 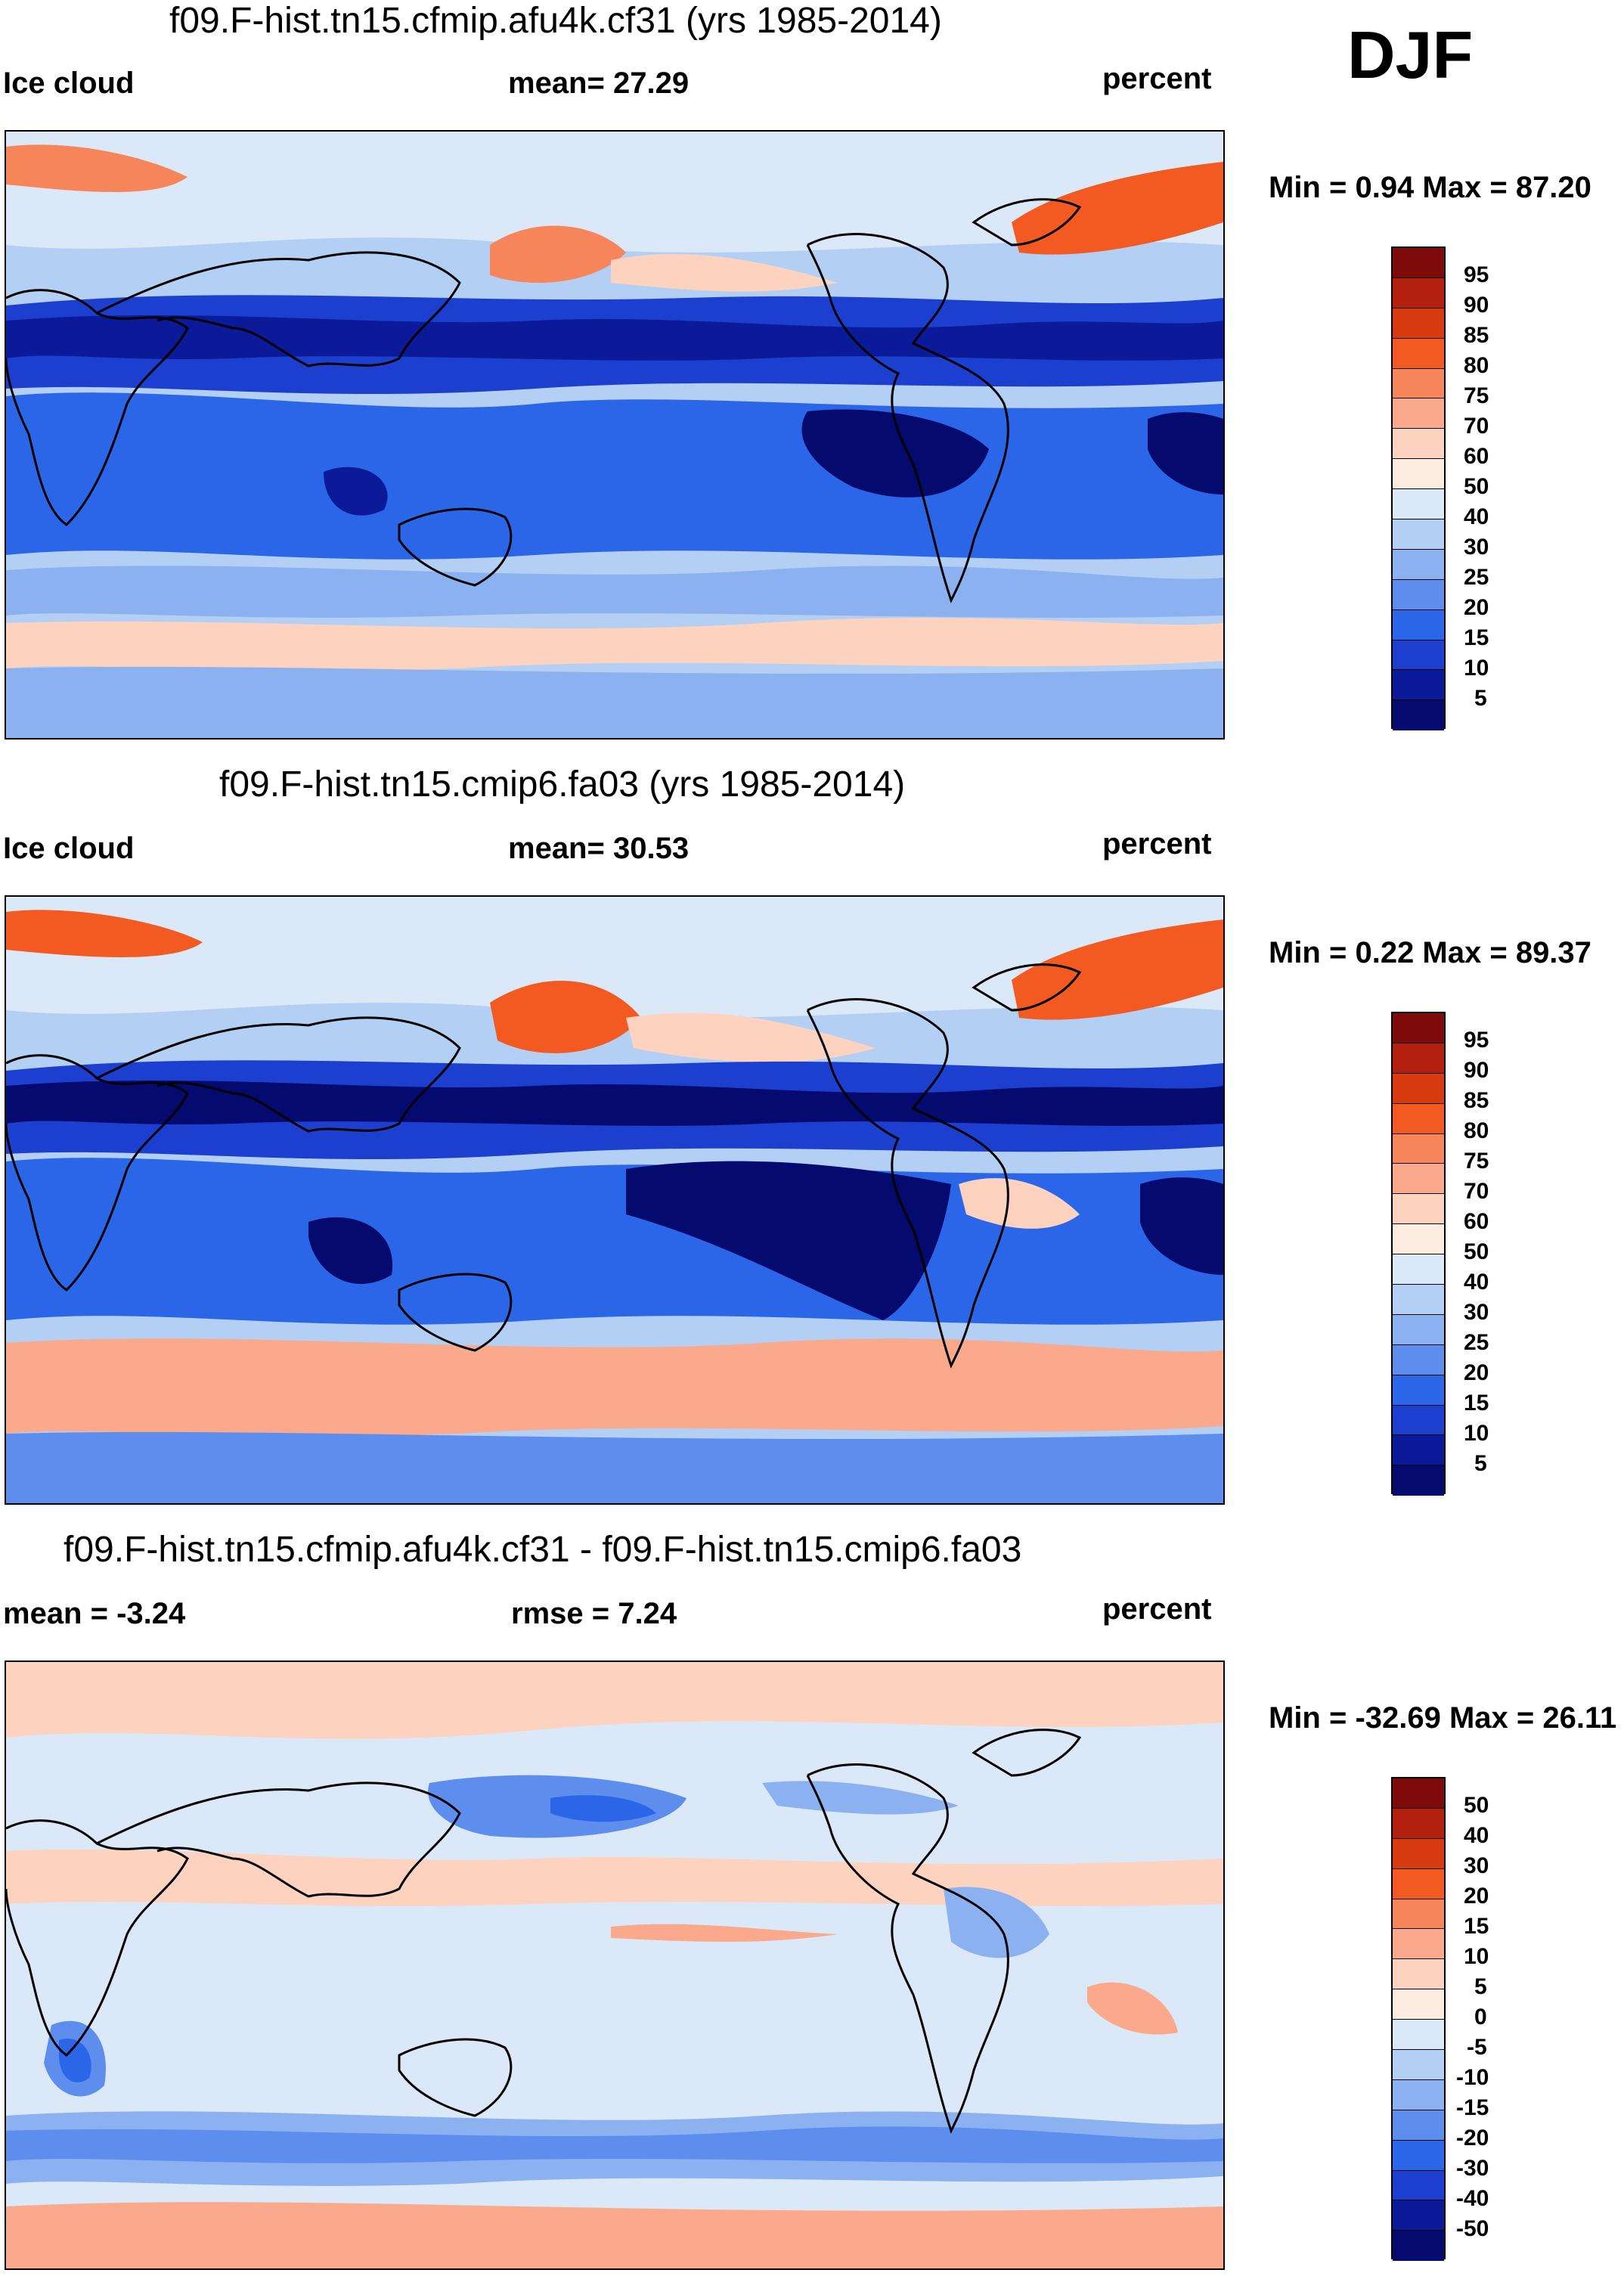 What do you see at coordinates (599, 849) in the screenshot?
I see `panel-mean-label: mean= 30.53` at bounding box center [599, 849].